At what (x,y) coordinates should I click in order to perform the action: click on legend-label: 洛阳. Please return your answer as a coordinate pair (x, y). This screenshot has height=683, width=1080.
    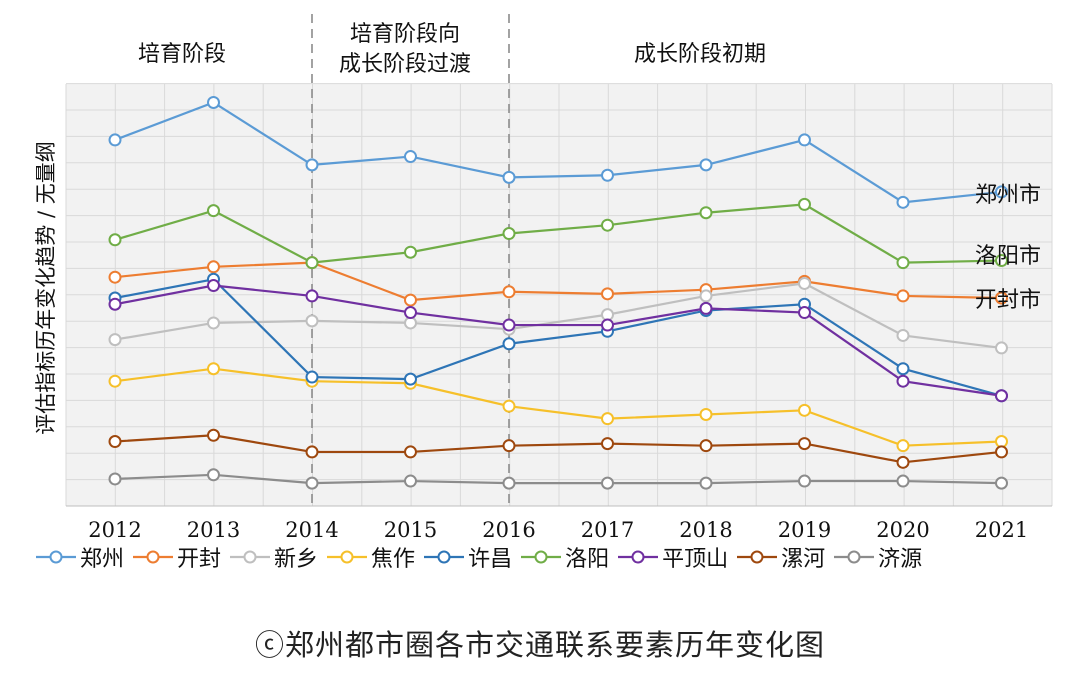
    Looking at the image, I should click on (587, 559).